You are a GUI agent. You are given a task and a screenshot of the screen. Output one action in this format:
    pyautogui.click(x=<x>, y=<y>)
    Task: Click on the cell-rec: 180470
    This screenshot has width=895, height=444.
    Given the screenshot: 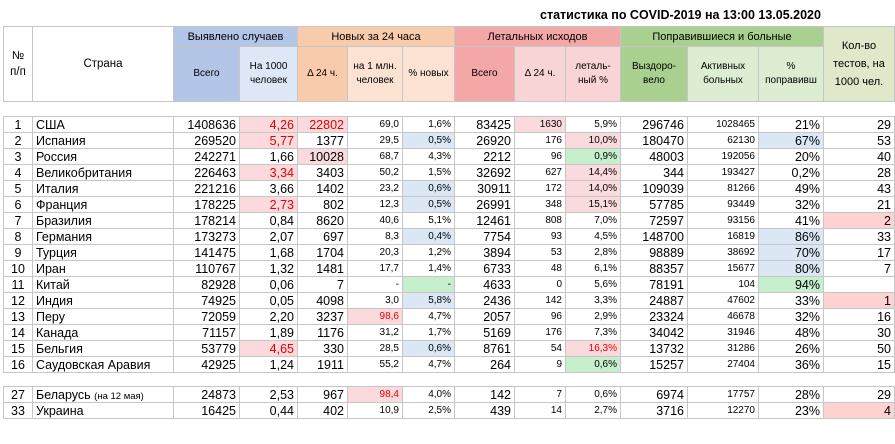 What is the action you would take?
    pyautogui.click(x=654, y=140)
    